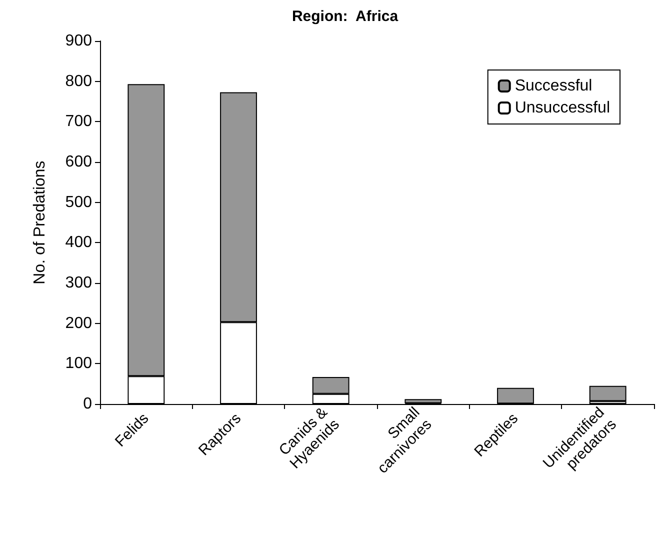 Image resolution: width=662 pixels, height=536 pixels. What do you see at coordinates (553, 86) in the screenshot?
I see `legend-label: Successful` at bounding box center [553, 86].